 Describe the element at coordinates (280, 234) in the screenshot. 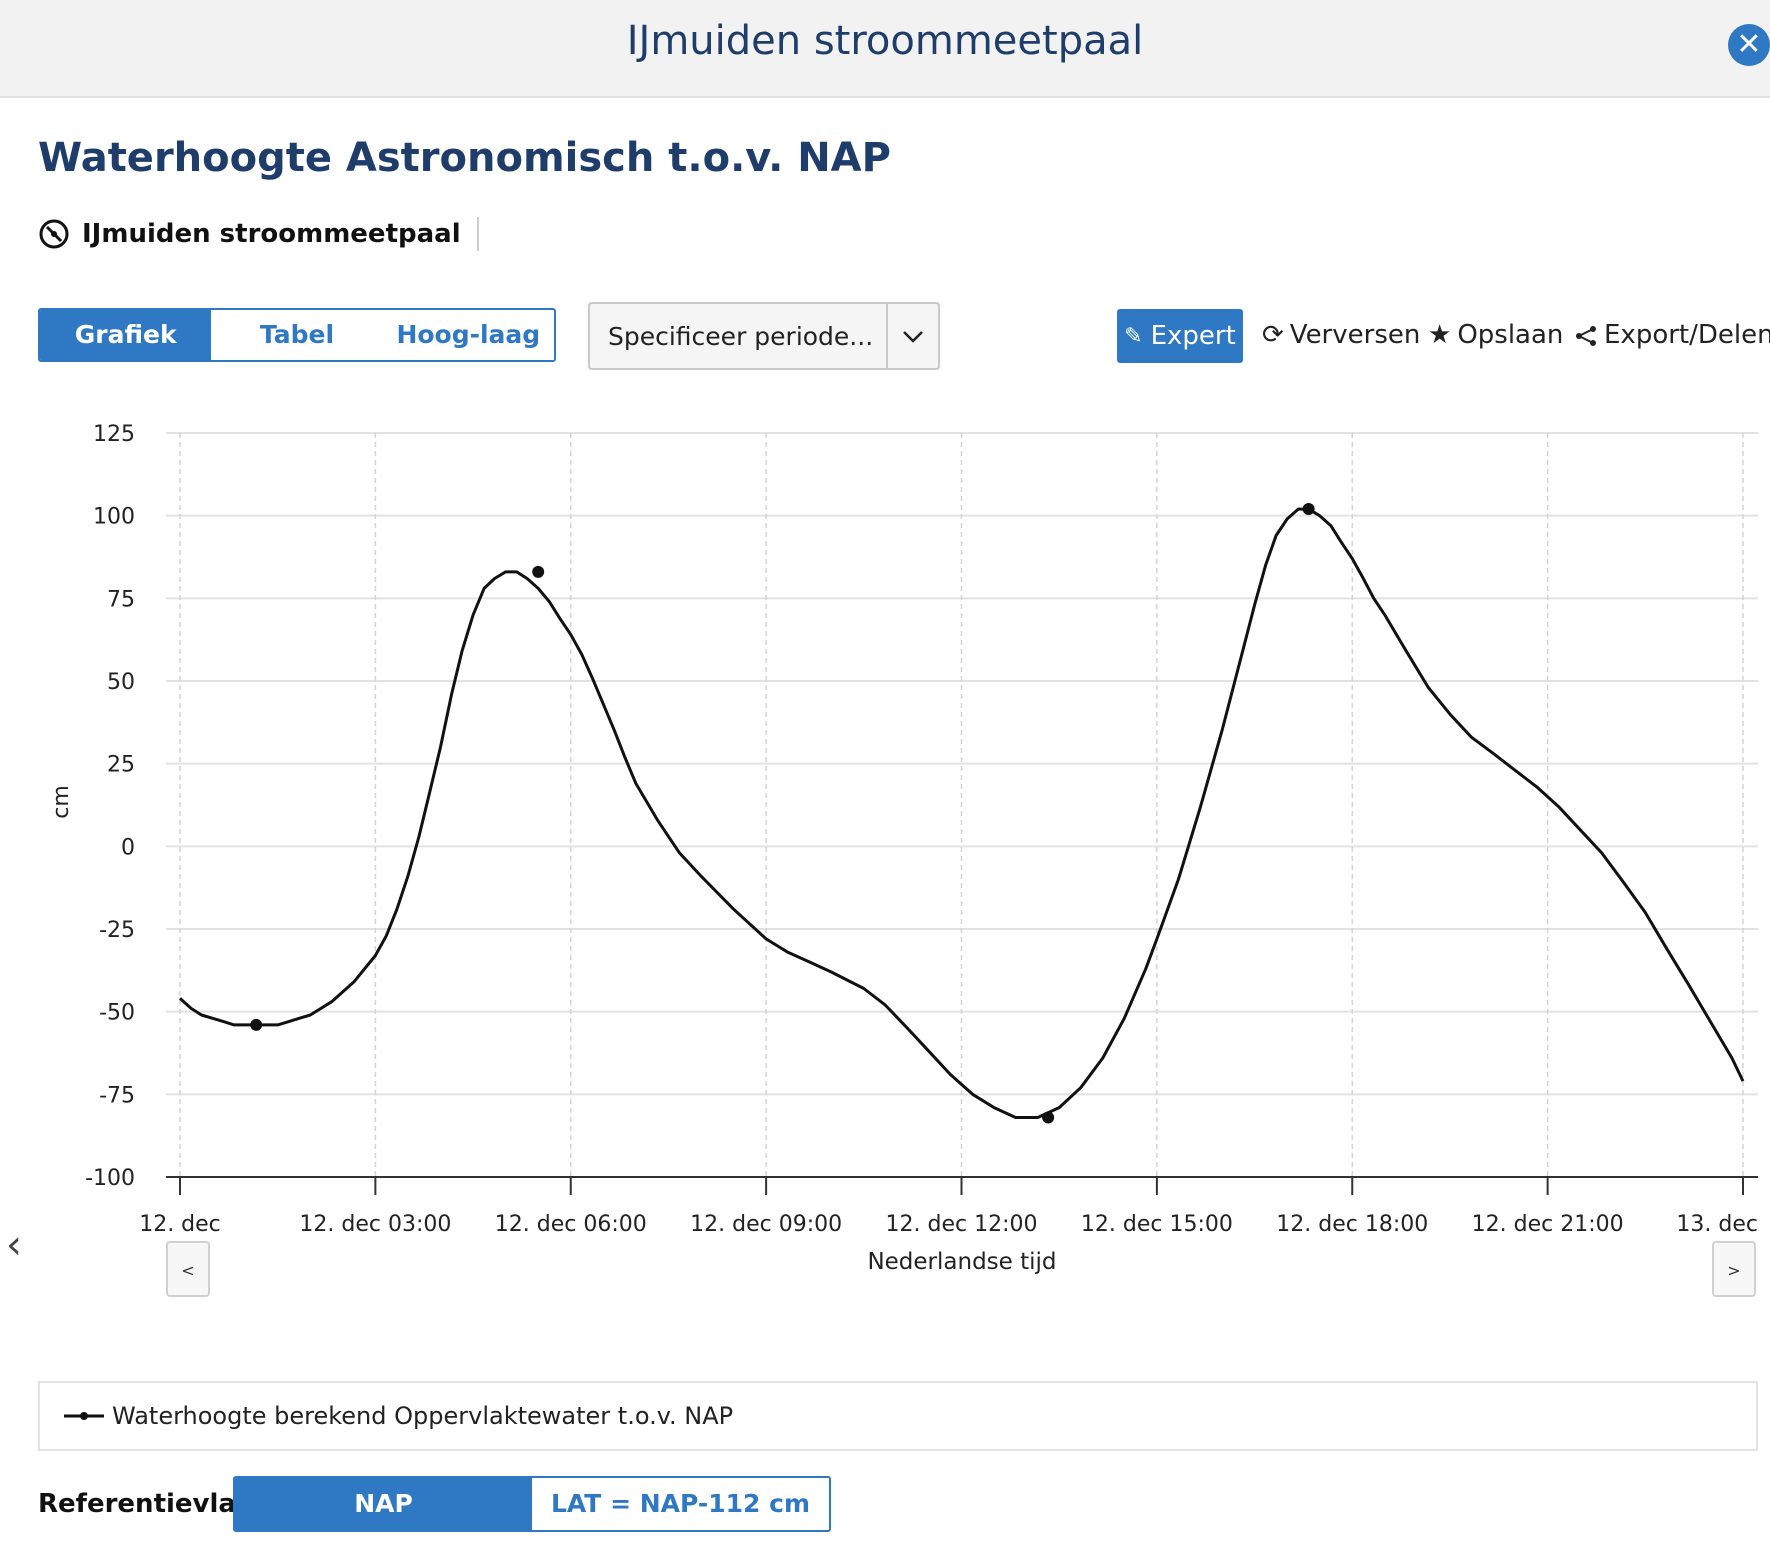

I see `location-name: IJmuiden stroommeetpaal` at that location.